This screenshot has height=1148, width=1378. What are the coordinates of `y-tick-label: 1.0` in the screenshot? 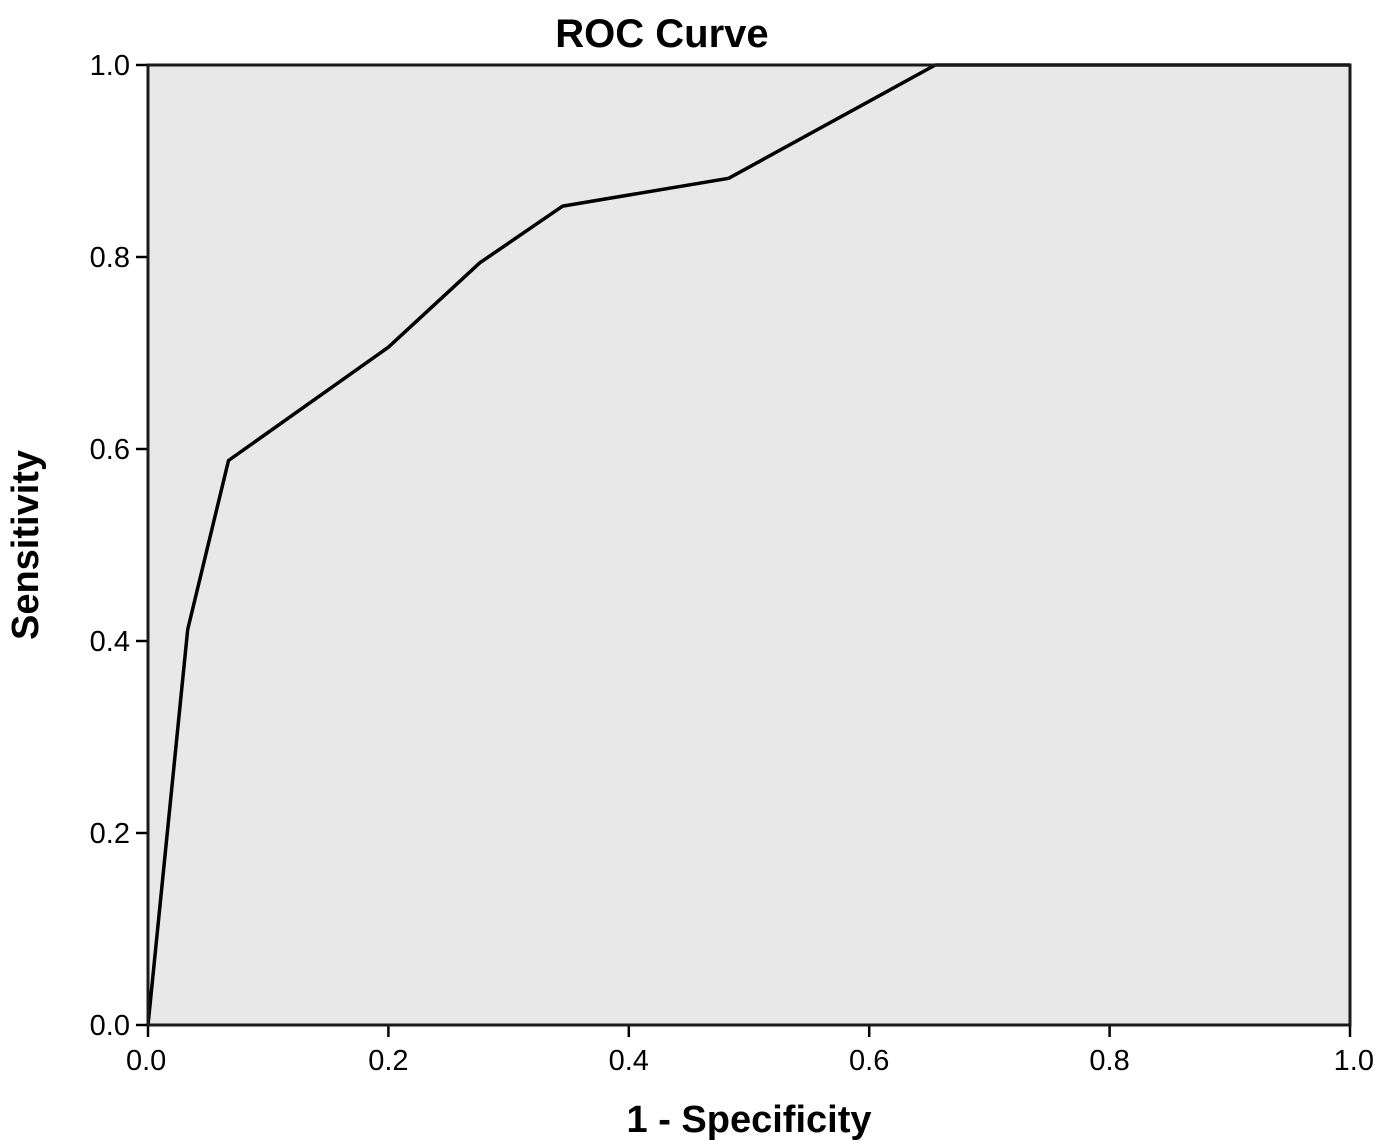 It's located at (110, 66).